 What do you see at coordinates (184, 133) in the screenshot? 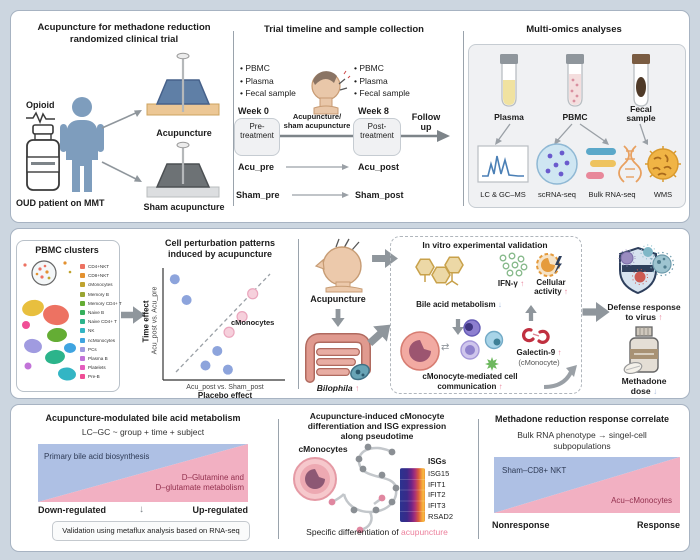
I see `acupuncture-label: Acupuncture` at bounding box center [184, 133].